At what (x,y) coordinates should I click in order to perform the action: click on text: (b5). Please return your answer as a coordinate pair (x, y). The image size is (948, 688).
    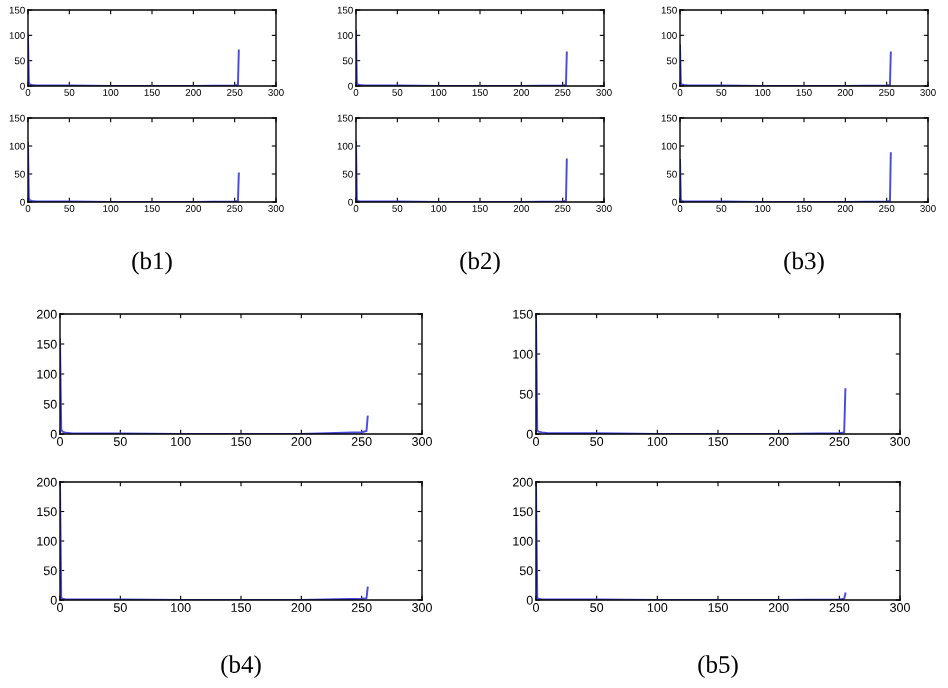
    Looking at the image, I should click on (718, 666).